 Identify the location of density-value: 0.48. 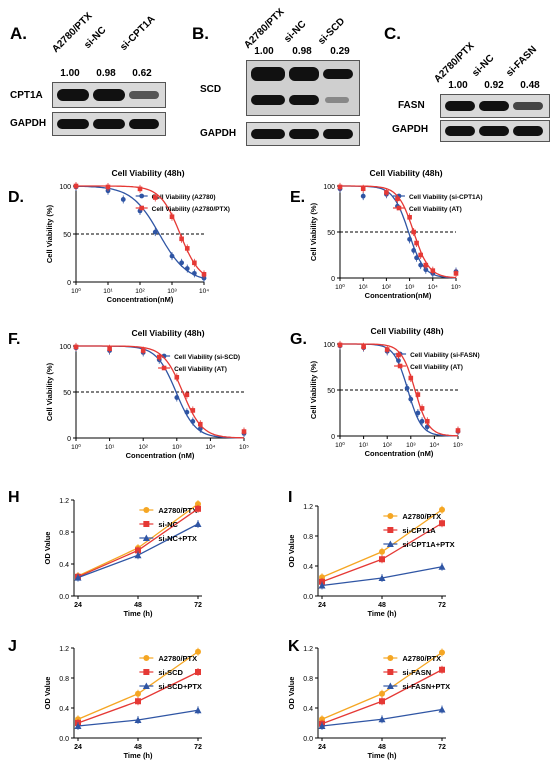
(530, 85).